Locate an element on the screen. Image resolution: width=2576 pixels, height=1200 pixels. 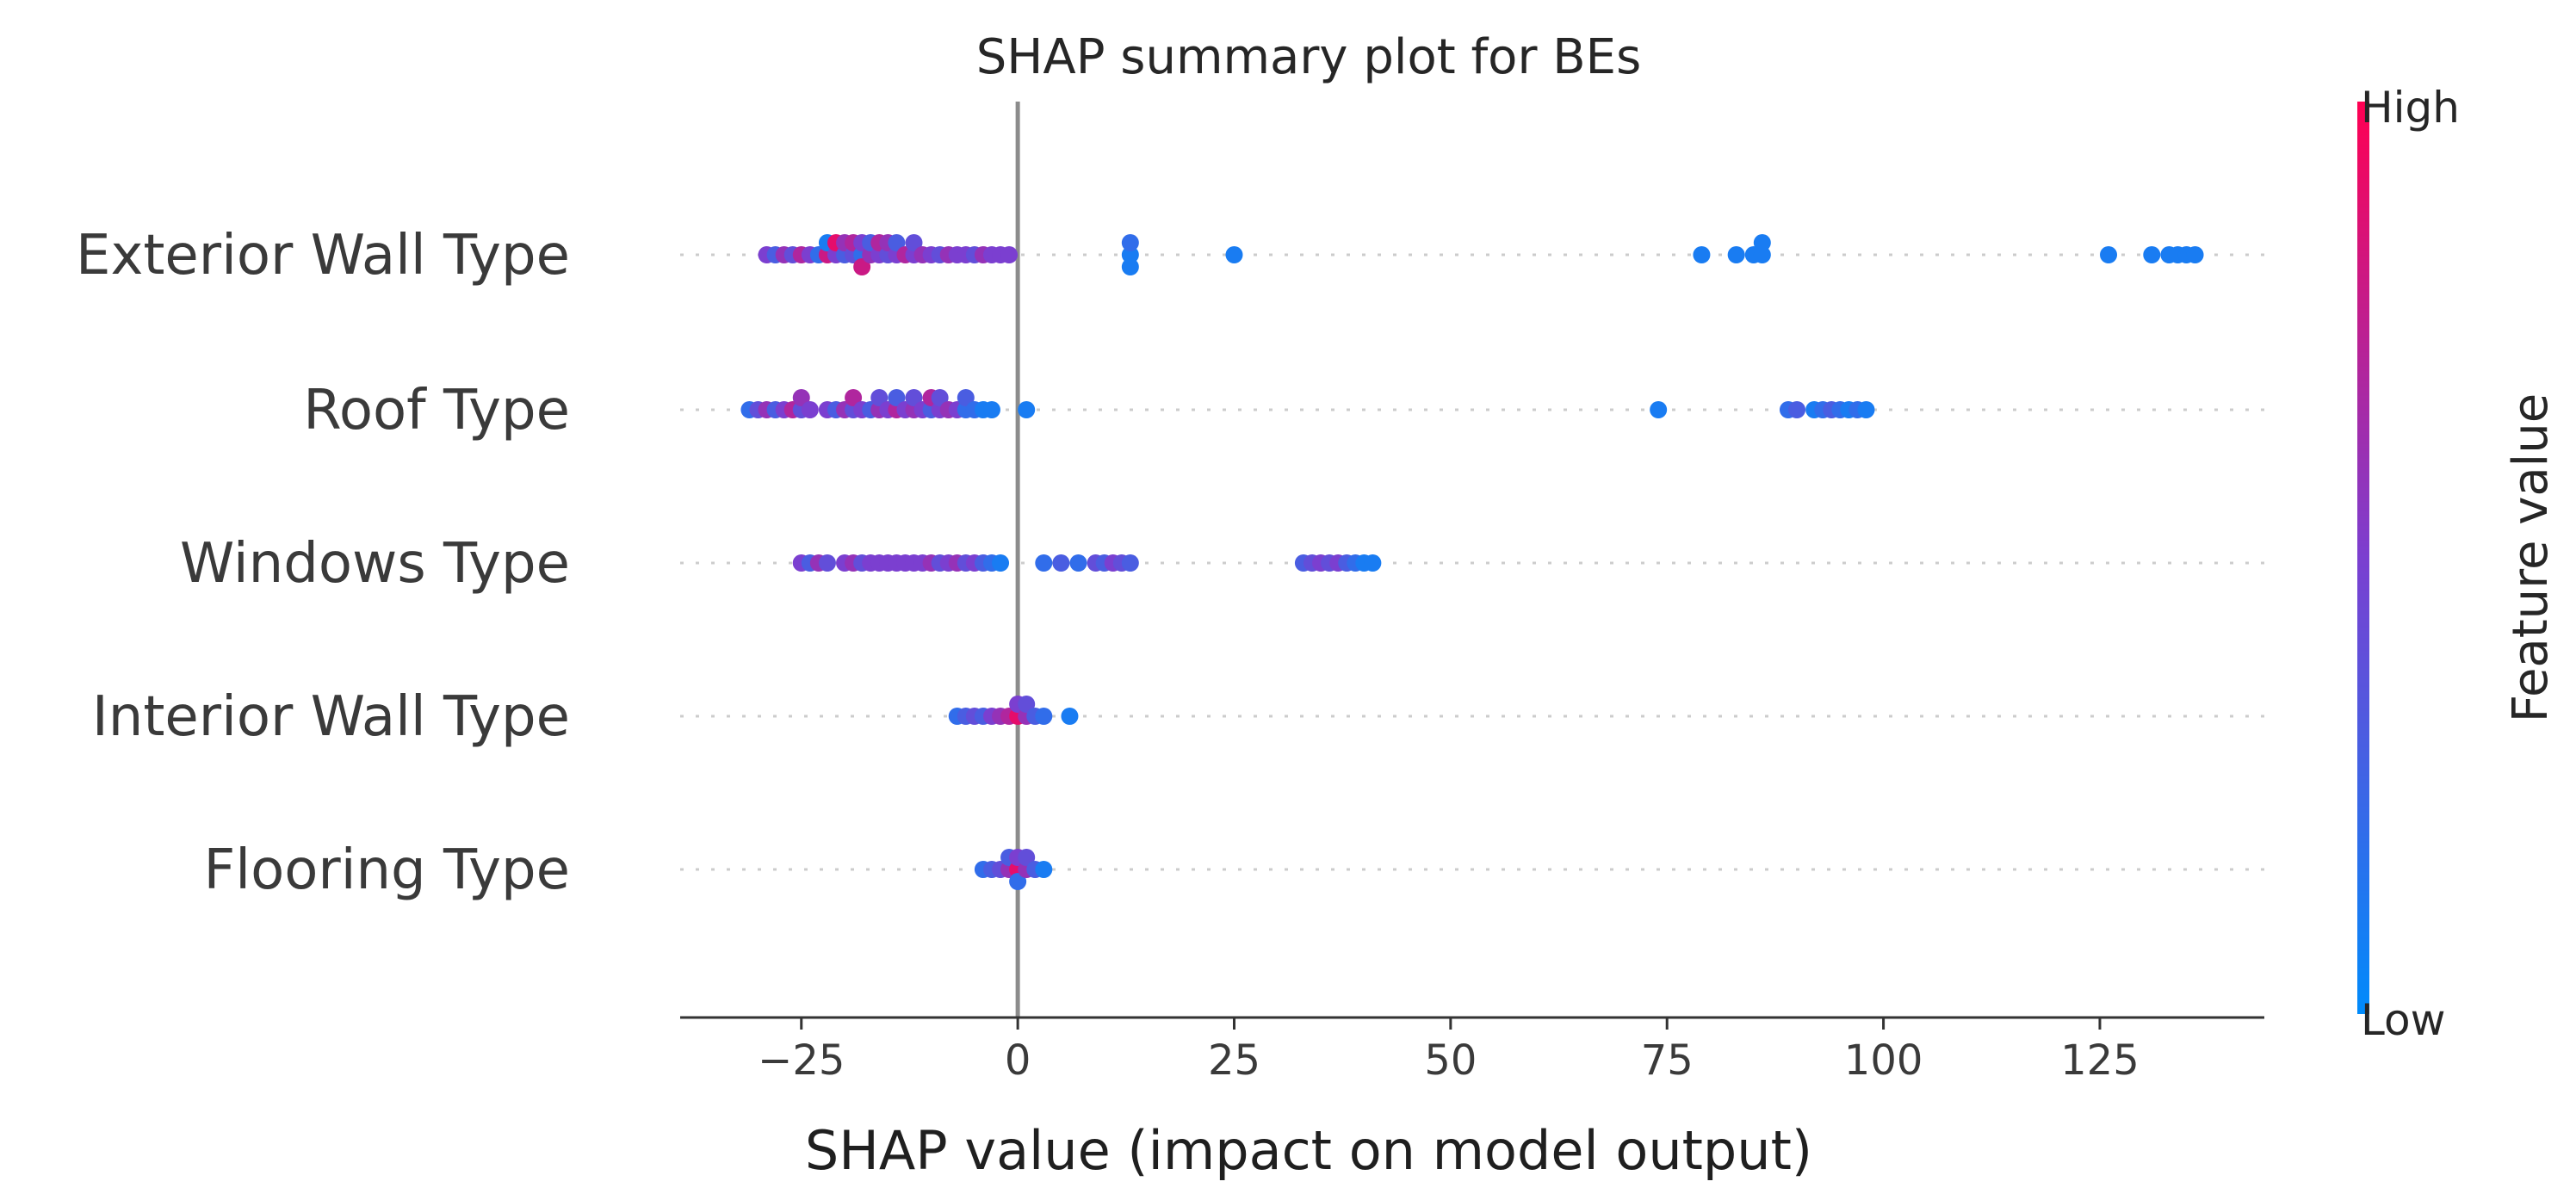
colorbar is located at coordinates (2363, 558).